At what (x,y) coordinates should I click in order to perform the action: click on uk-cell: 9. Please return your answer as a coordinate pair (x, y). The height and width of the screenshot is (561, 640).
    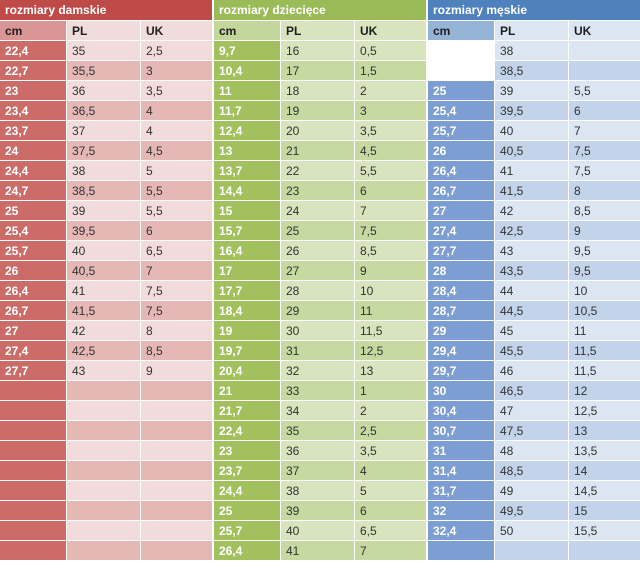
    Looking at the image, I should click on (176, 371).